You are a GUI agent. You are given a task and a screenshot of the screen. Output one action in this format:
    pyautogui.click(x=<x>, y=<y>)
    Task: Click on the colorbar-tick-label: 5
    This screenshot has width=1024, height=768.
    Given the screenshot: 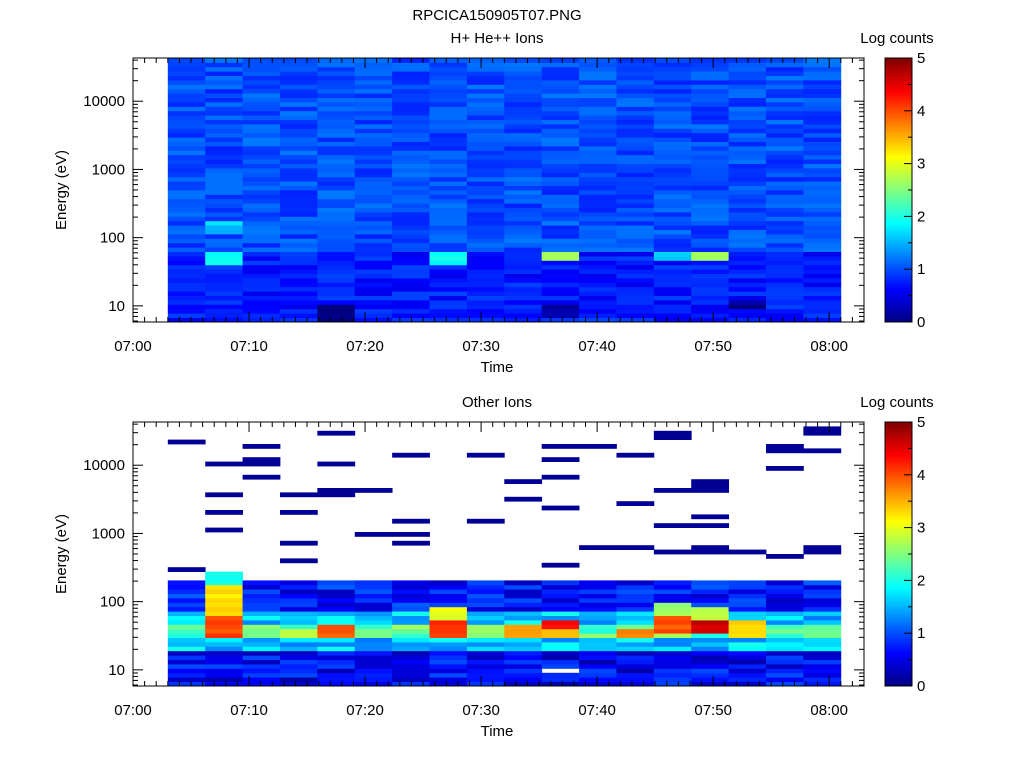 What is the action you would take?
    pyautogui.click(x=921, y=58)
    